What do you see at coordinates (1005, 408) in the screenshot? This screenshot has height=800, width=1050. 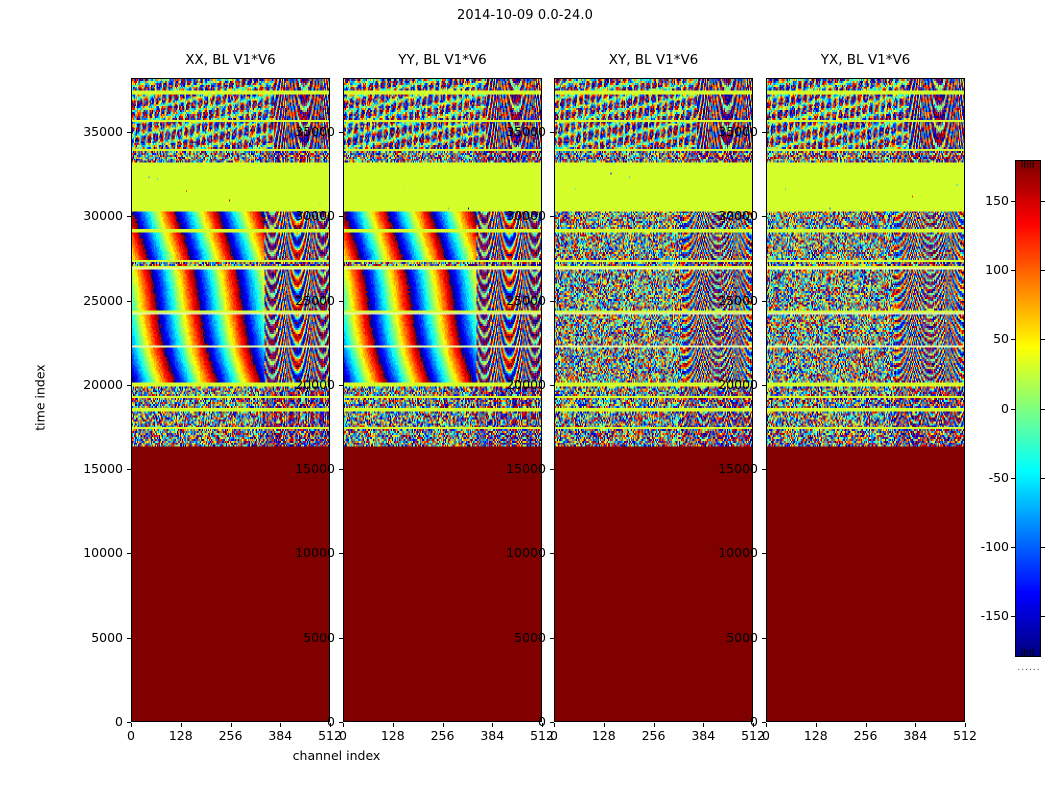 I see `colorbar-tick-label: 0` at bounding box center [1005, 408].